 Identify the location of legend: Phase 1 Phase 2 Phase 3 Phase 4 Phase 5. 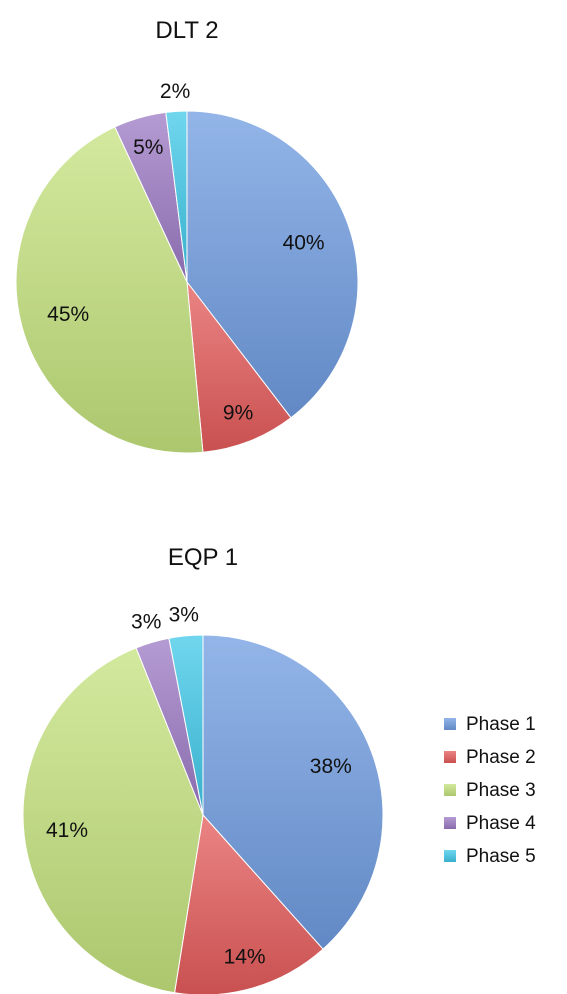
(490, 790).